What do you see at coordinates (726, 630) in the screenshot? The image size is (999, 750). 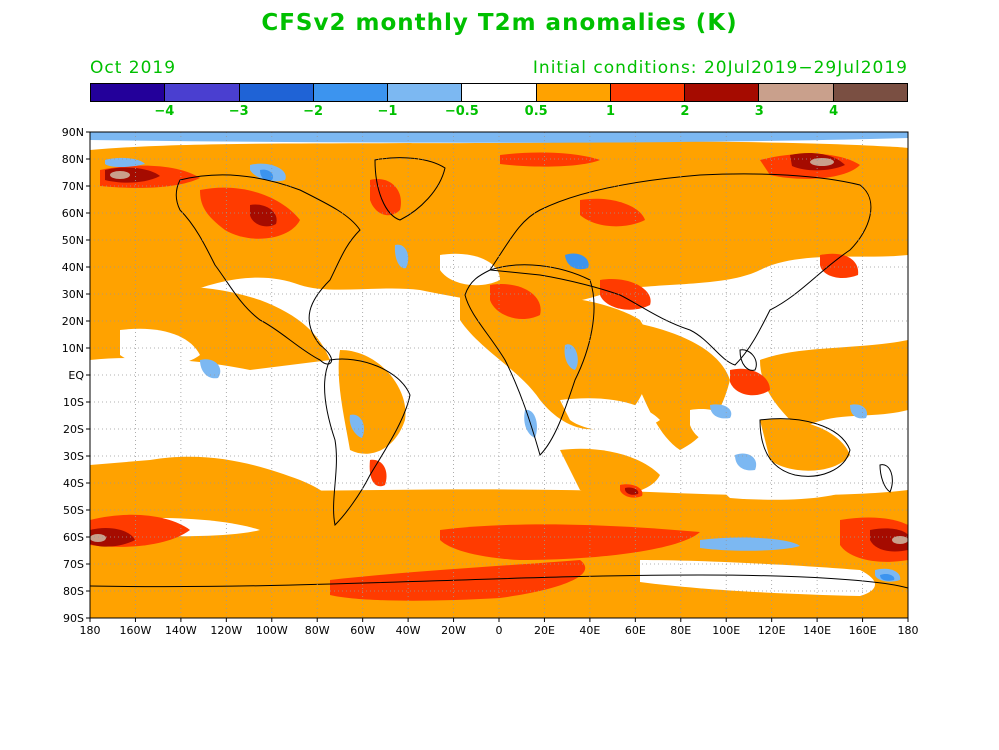 I see `lon-label: 100E` at bounding box center [726, 630].